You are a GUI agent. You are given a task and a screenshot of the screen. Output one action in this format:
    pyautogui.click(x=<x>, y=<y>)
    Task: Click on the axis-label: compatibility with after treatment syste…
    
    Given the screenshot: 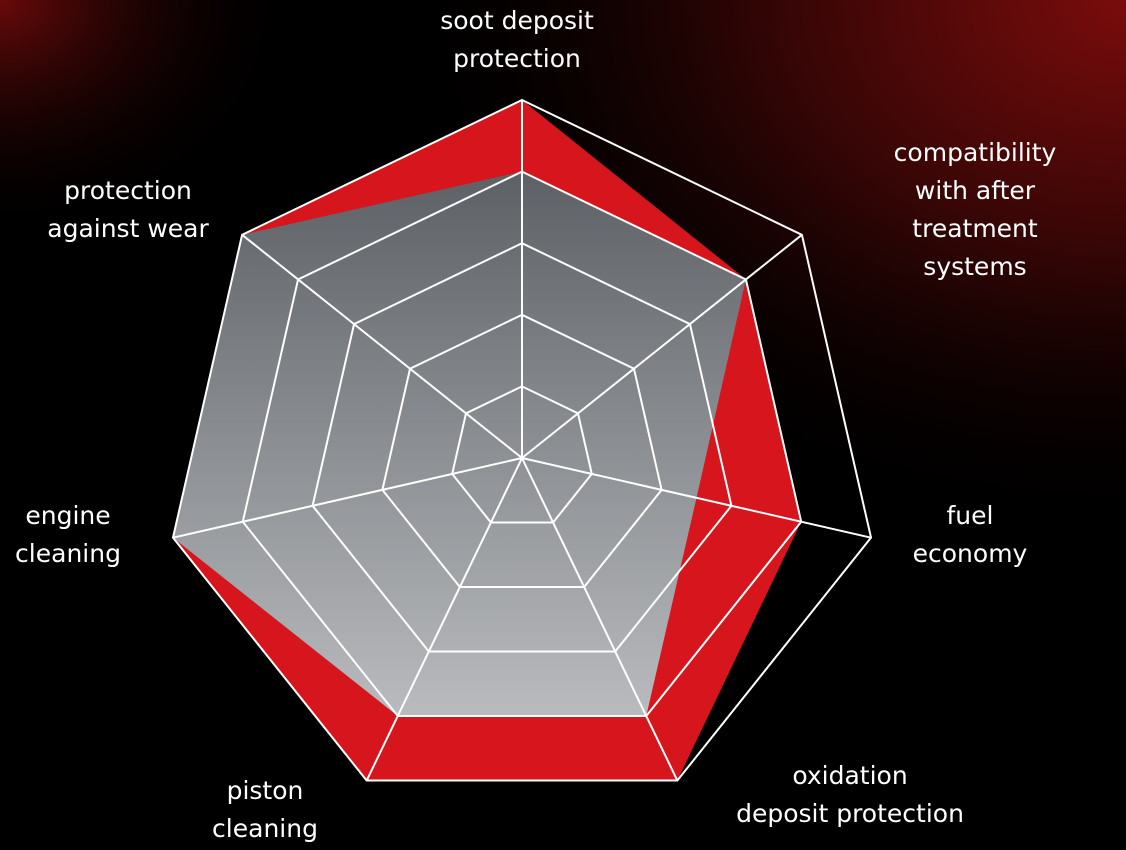 What is the action you would take?
    pyautogui.click(x=975, y=209)
    